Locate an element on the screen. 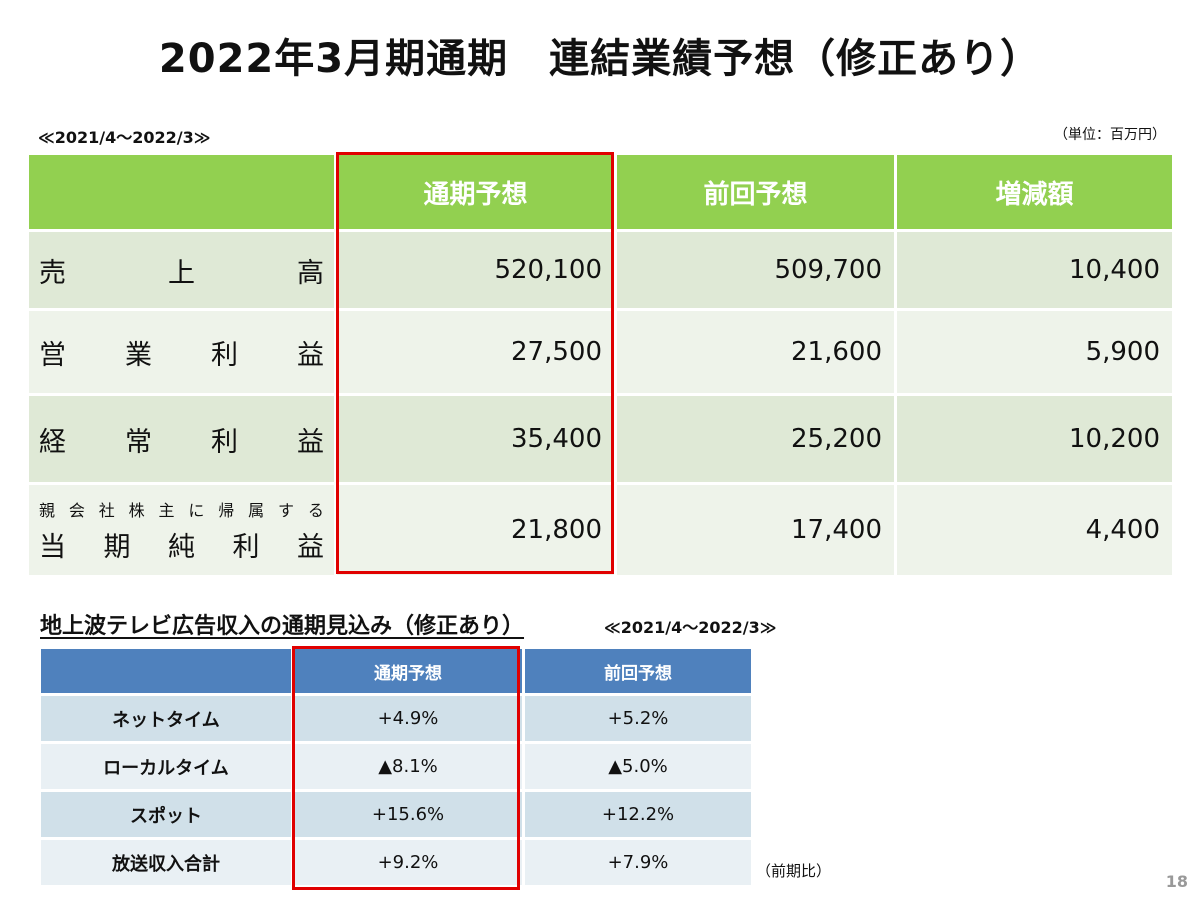  label-char: 純 is located at coordinates (181, 547).